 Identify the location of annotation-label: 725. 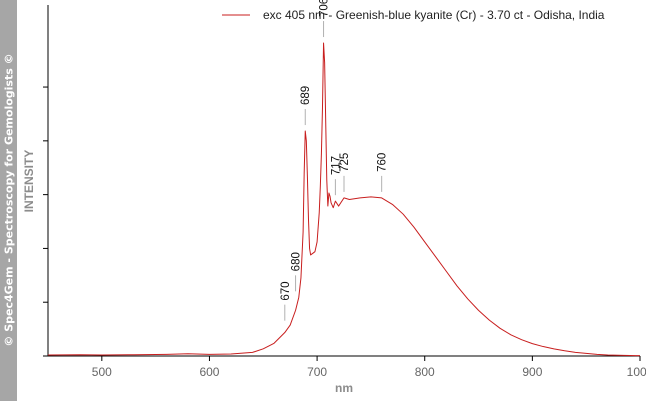
(345, 162).